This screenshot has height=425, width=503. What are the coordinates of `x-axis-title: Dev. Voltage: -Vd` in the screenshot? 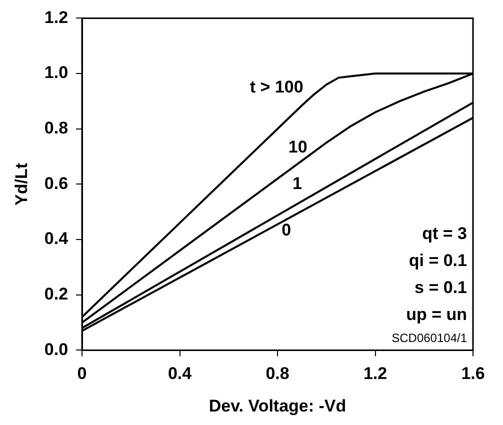 It's located at (277, 406).